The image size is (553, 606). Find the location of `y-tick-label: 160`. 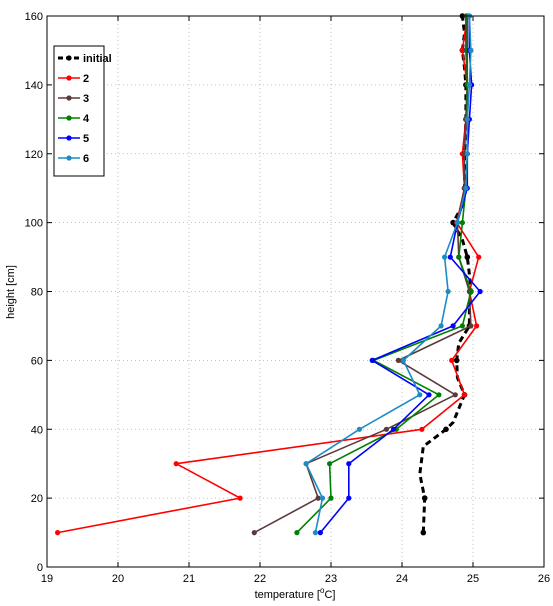

y-tick-label: 160 is located at coordinates (34, 17).